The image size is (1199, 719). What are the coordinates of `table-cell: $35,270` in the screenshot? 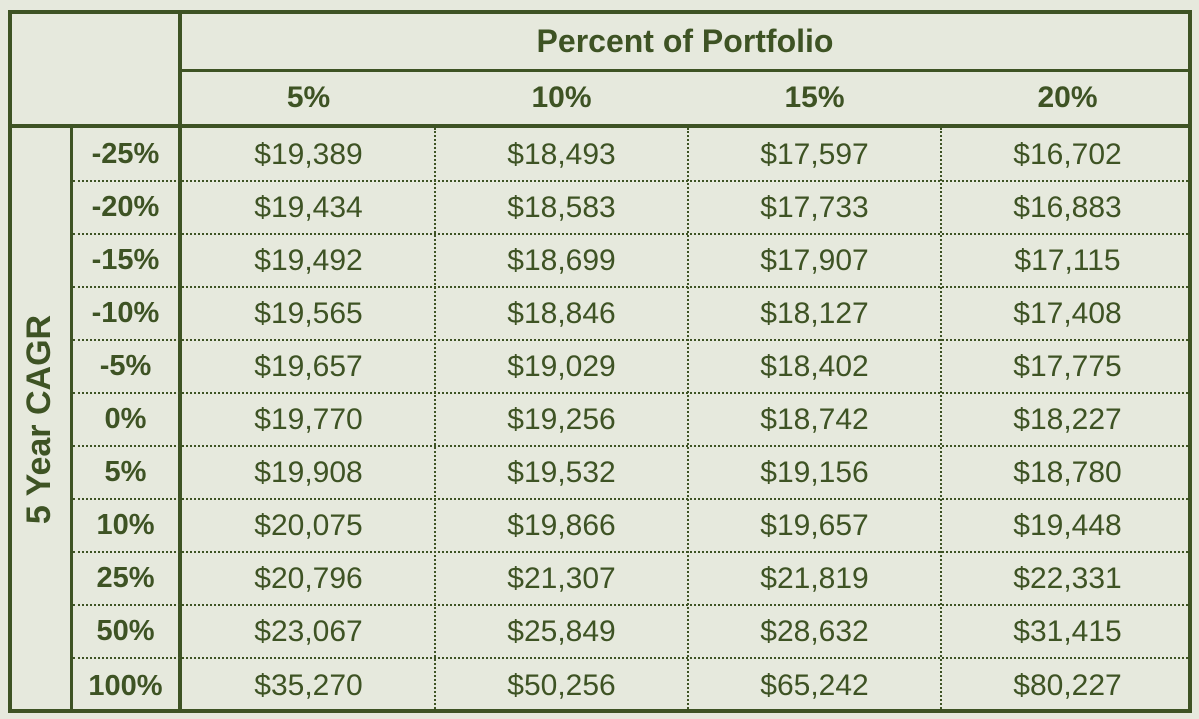 It's located at (308, 685).